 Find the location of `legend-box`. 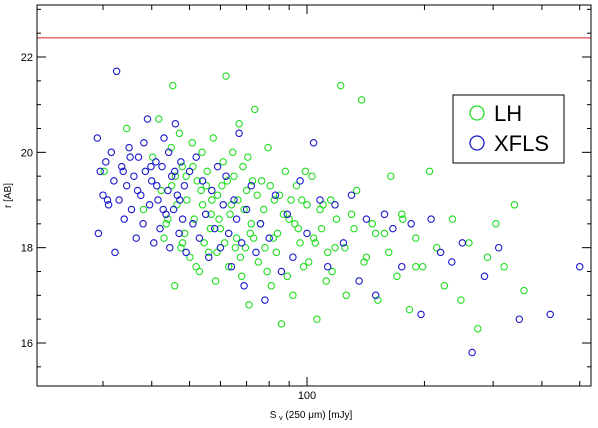

legend-box is located at coordinates (508, 129).